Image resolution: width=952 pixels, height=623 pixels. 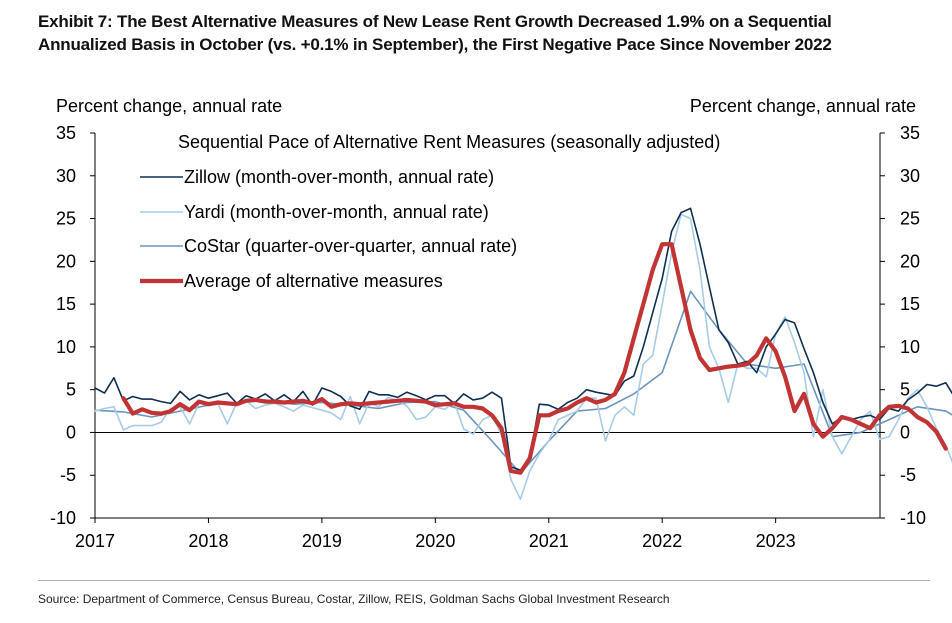 I want to click on legend-label-3: Average of alternative measures, so click(x=313, y=281).